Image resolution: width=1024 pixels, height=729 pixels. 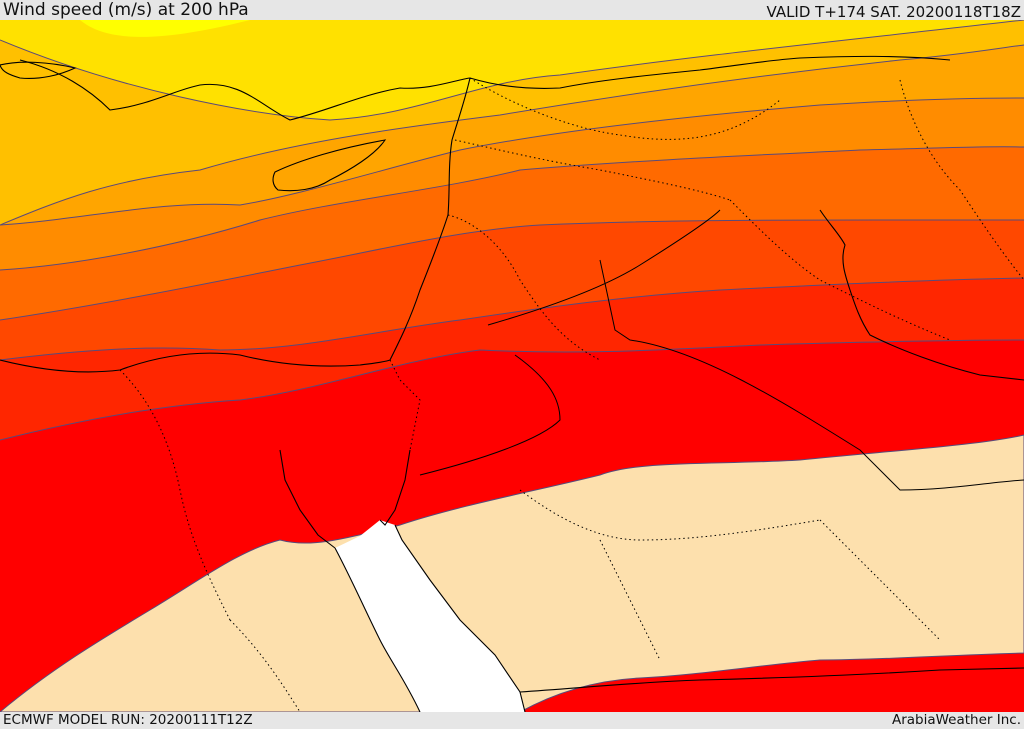 I want to click on coastline-gulf-of-aqaba, so click(x=395, y=487).